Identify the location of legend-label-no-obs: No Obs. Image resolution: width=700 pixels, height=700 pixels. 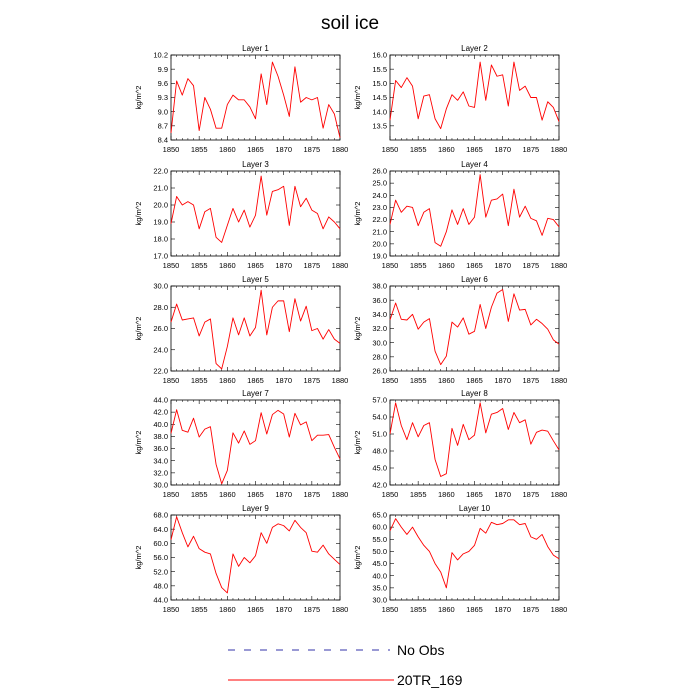
(420, 650).